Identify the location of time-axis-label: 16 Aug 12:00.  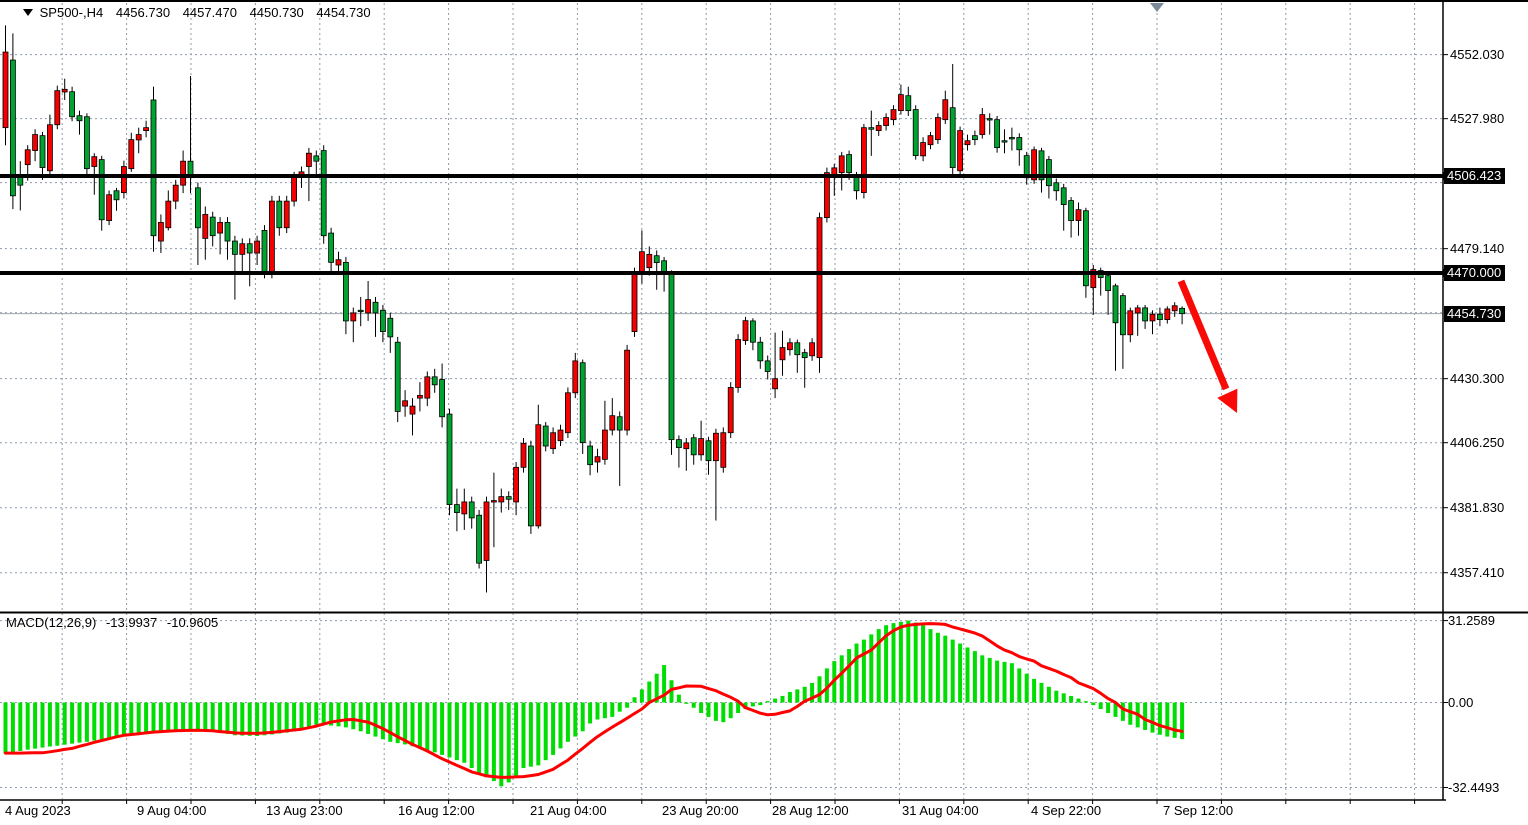
(436, 810).